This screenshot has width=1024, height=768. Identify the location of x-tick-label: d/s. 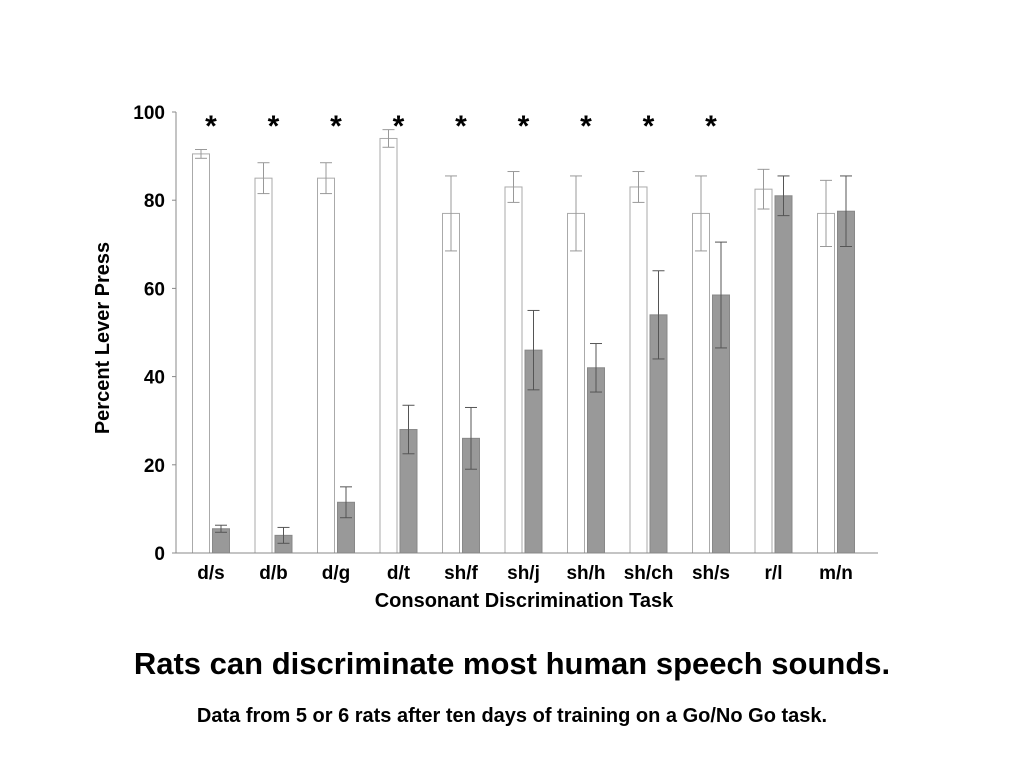
(210, 573).